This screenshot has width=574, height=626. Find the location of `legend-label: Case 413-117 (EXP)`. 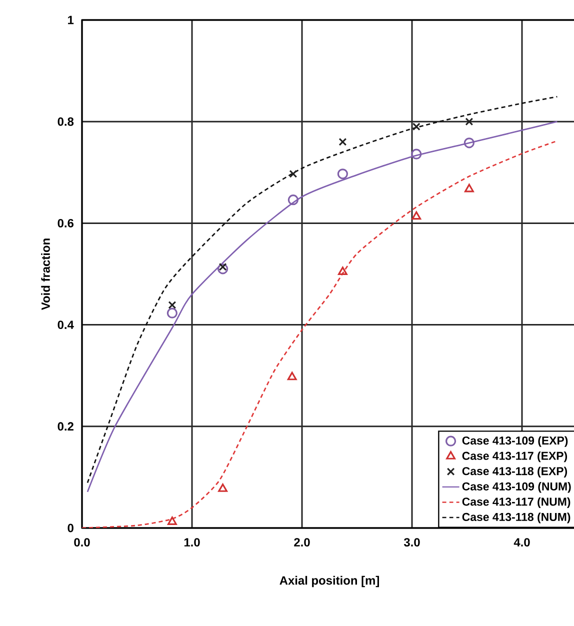

legend-label: Case 413-117 (EXP) is located at coordinates (515, 456).